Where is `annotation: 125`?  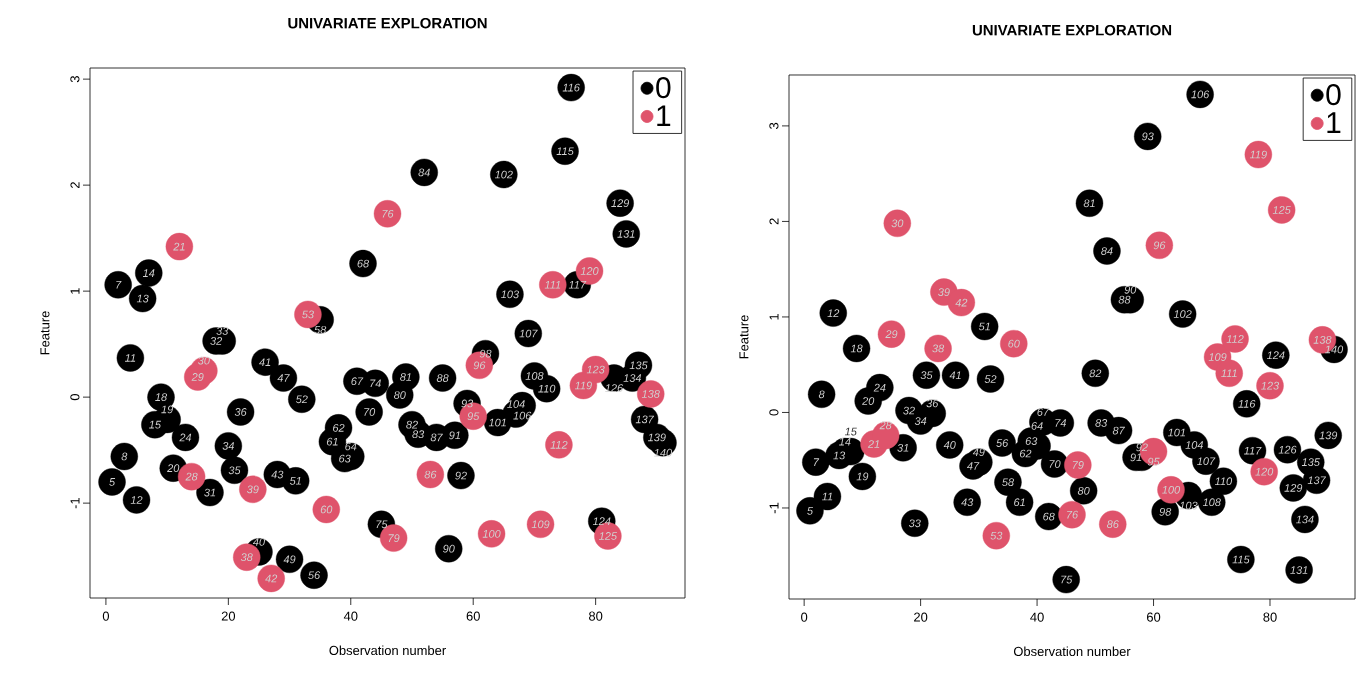 annotation: 125 is located at coordinates (1281, 210).